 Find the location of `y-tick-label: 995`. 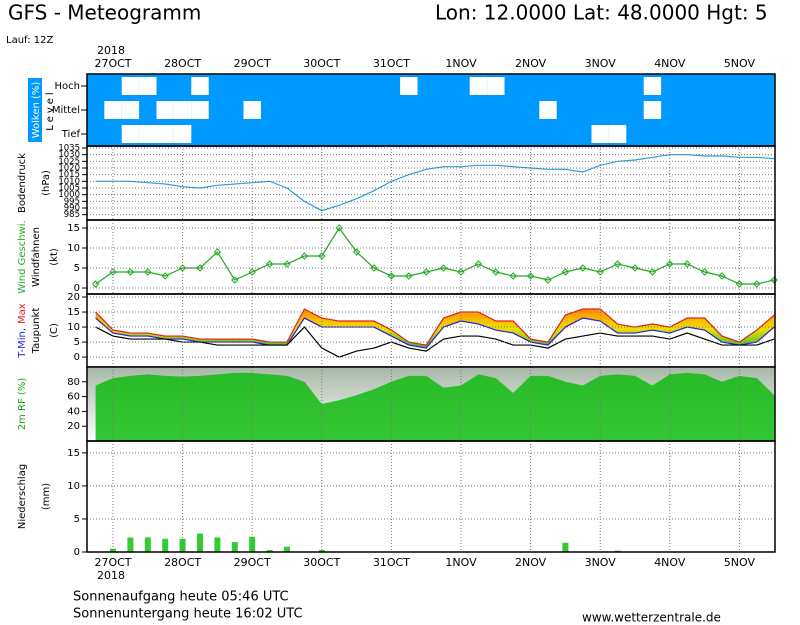

y-tick-label: 995 is located at coordinates (72, 202).